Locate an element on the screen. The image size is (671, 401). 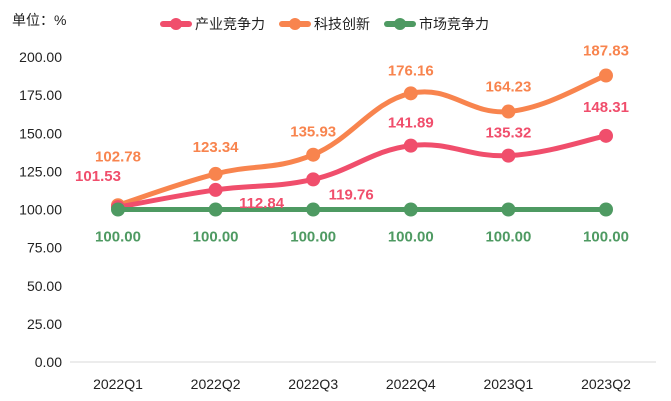
data-label: 135.93 is located at coordinates (313, 132).